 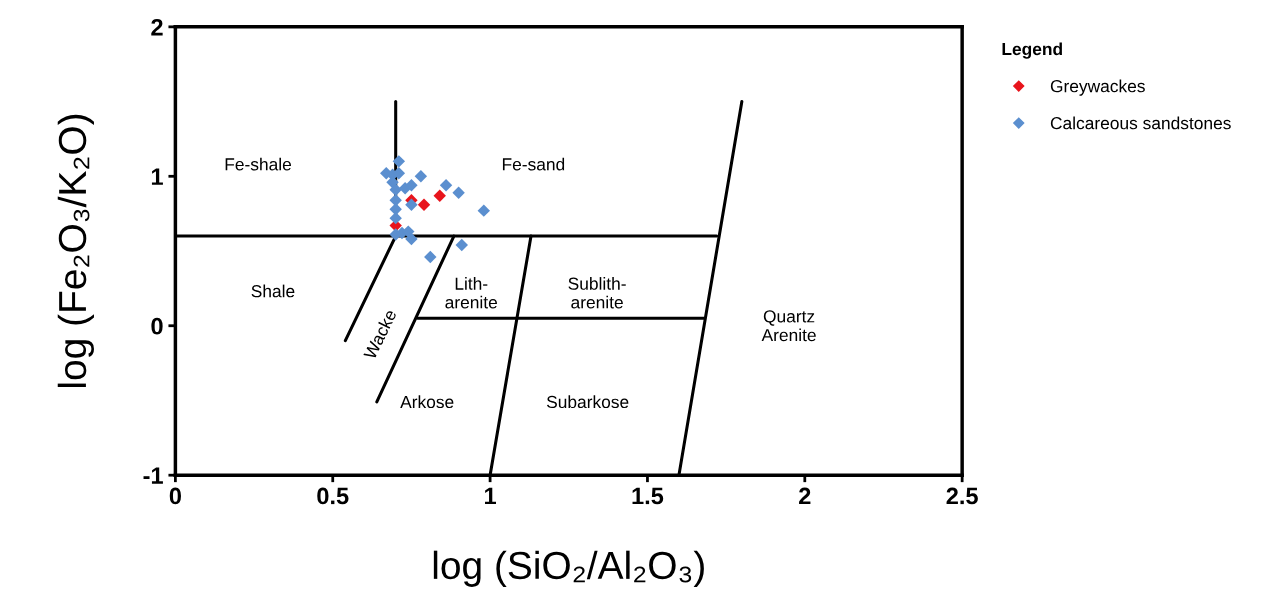 What do you see at coordinates (1097, 87) in the screenshot?
I see `legend-label: Greywackes` at bounding box center [1097, 87].